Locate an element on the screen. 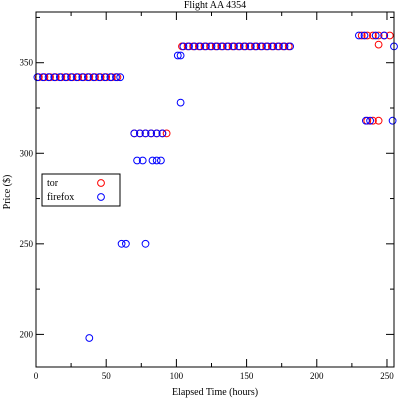 This screenshot has width=400, height=400. y-axis-label: Price ($) is located at coordinates (7, 192).